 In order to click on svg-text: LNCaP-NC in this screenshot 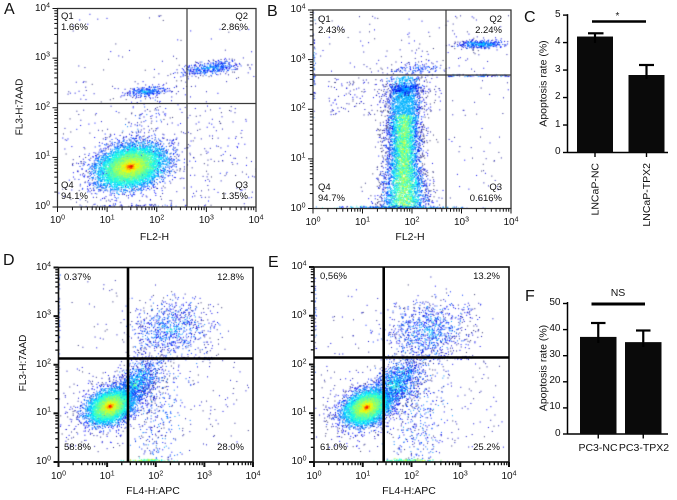, I will do `click(596, 189)`.